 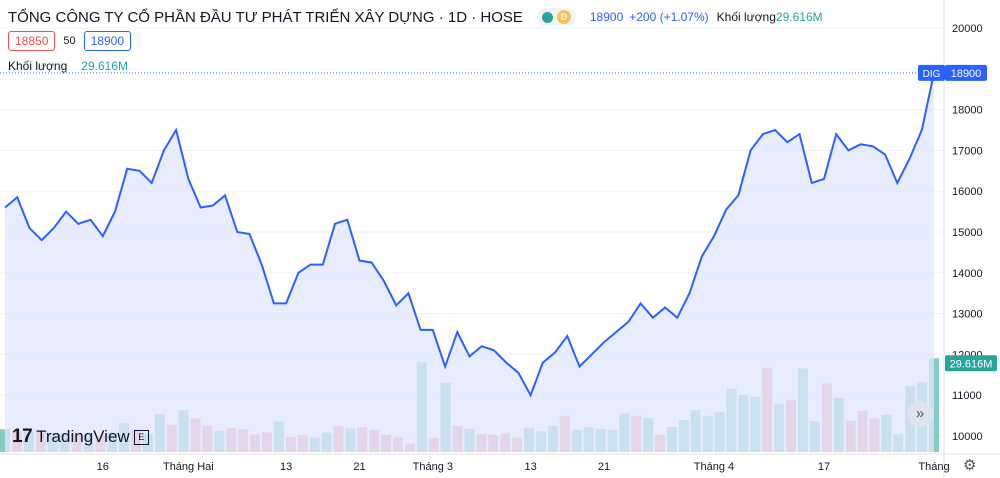 What do you see at coordinates (967, 437) in the screenshot?
I see `y-tick-label: 10000` at bounding box center [967, 437].